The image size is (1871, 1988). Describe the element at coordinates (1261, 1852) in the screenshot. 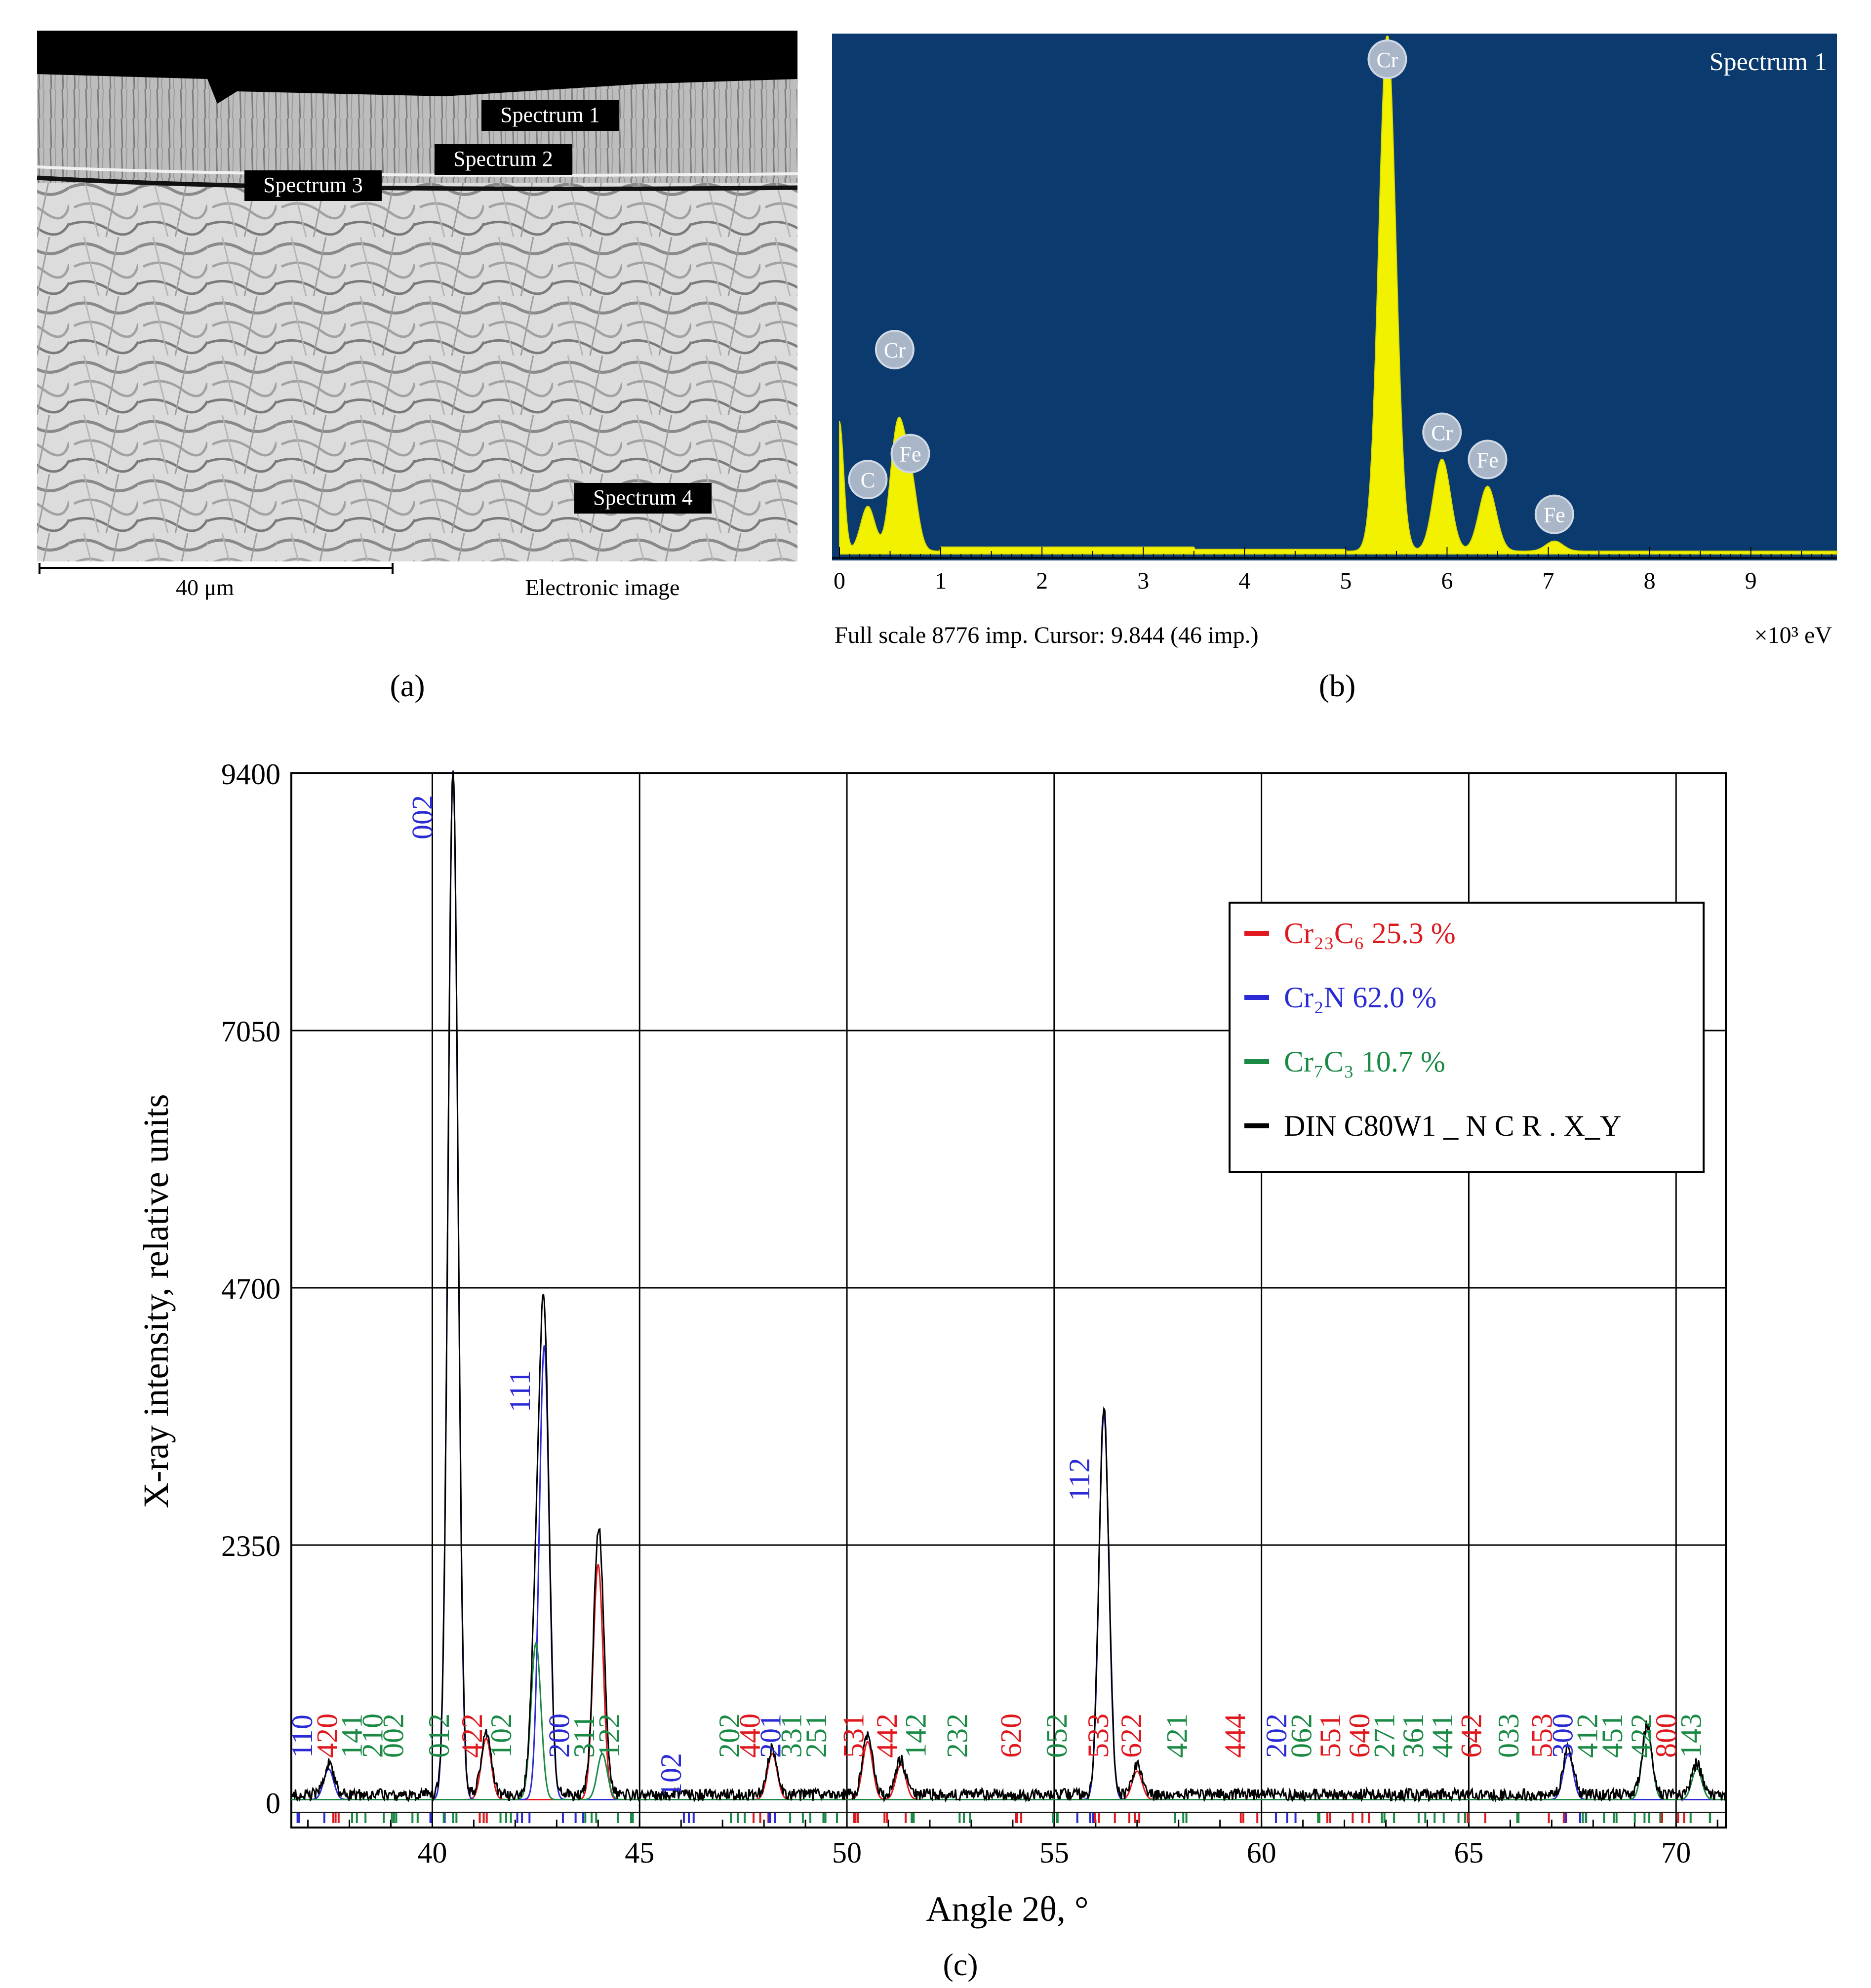

I see `xrd-x-tick-label: 60` at that location.